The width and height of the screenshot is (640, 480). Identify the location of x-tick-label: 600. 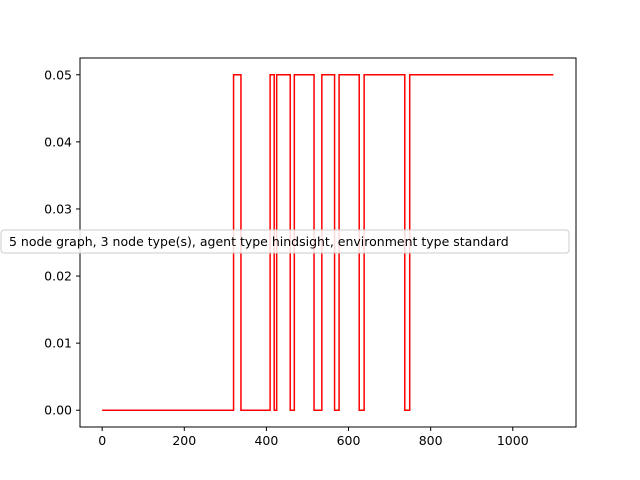
(349, 440).